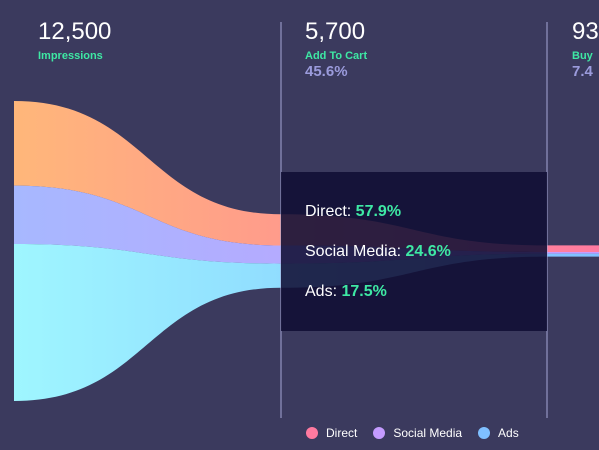 The image size is (599, 450). Describe the element at coordinates (70, 56) in the screenshot. I see `stage-label: Impressions` at that location.